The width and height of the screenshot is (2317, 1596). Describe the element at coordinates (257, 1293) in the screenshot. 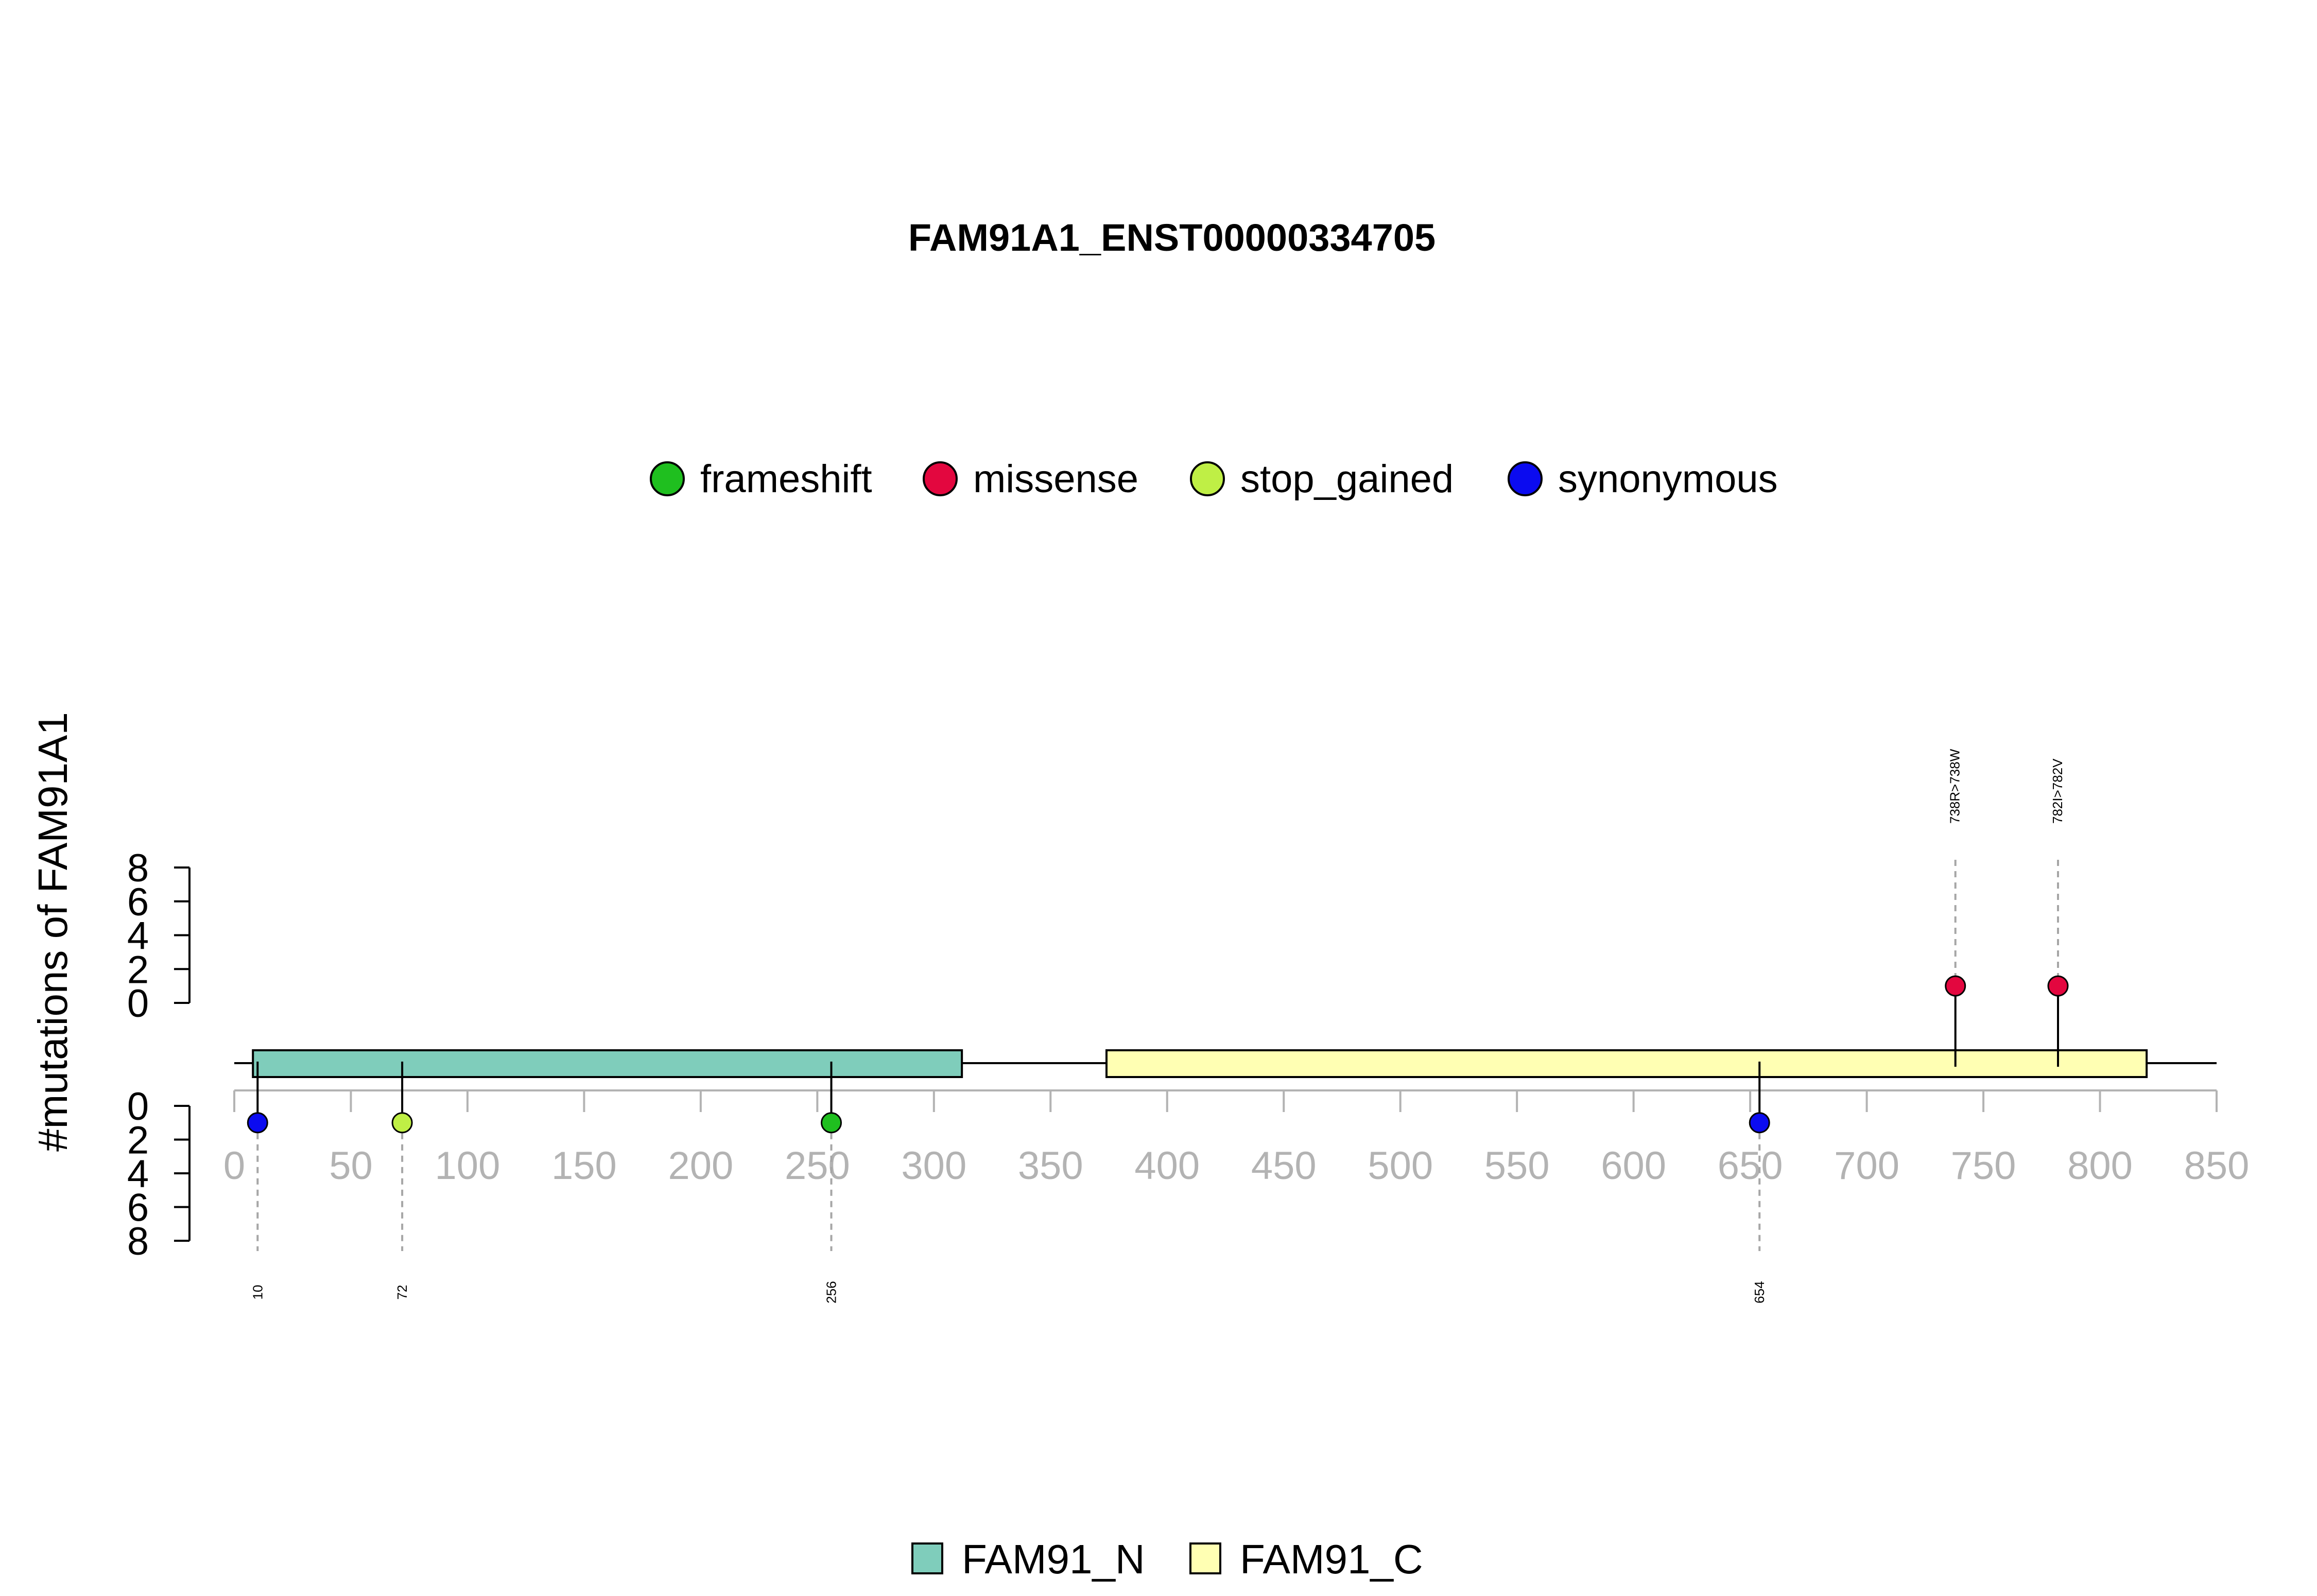

I see `mutation-label: 10` at that location.